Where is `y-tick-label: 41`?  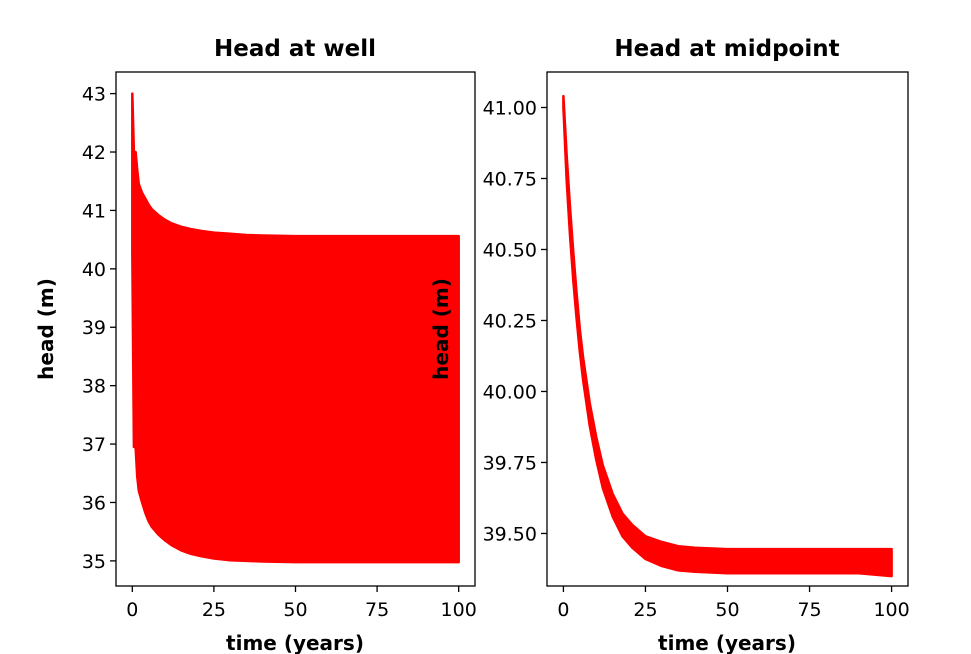
y-tick-label: 41 is located at coordinates (94, 211).